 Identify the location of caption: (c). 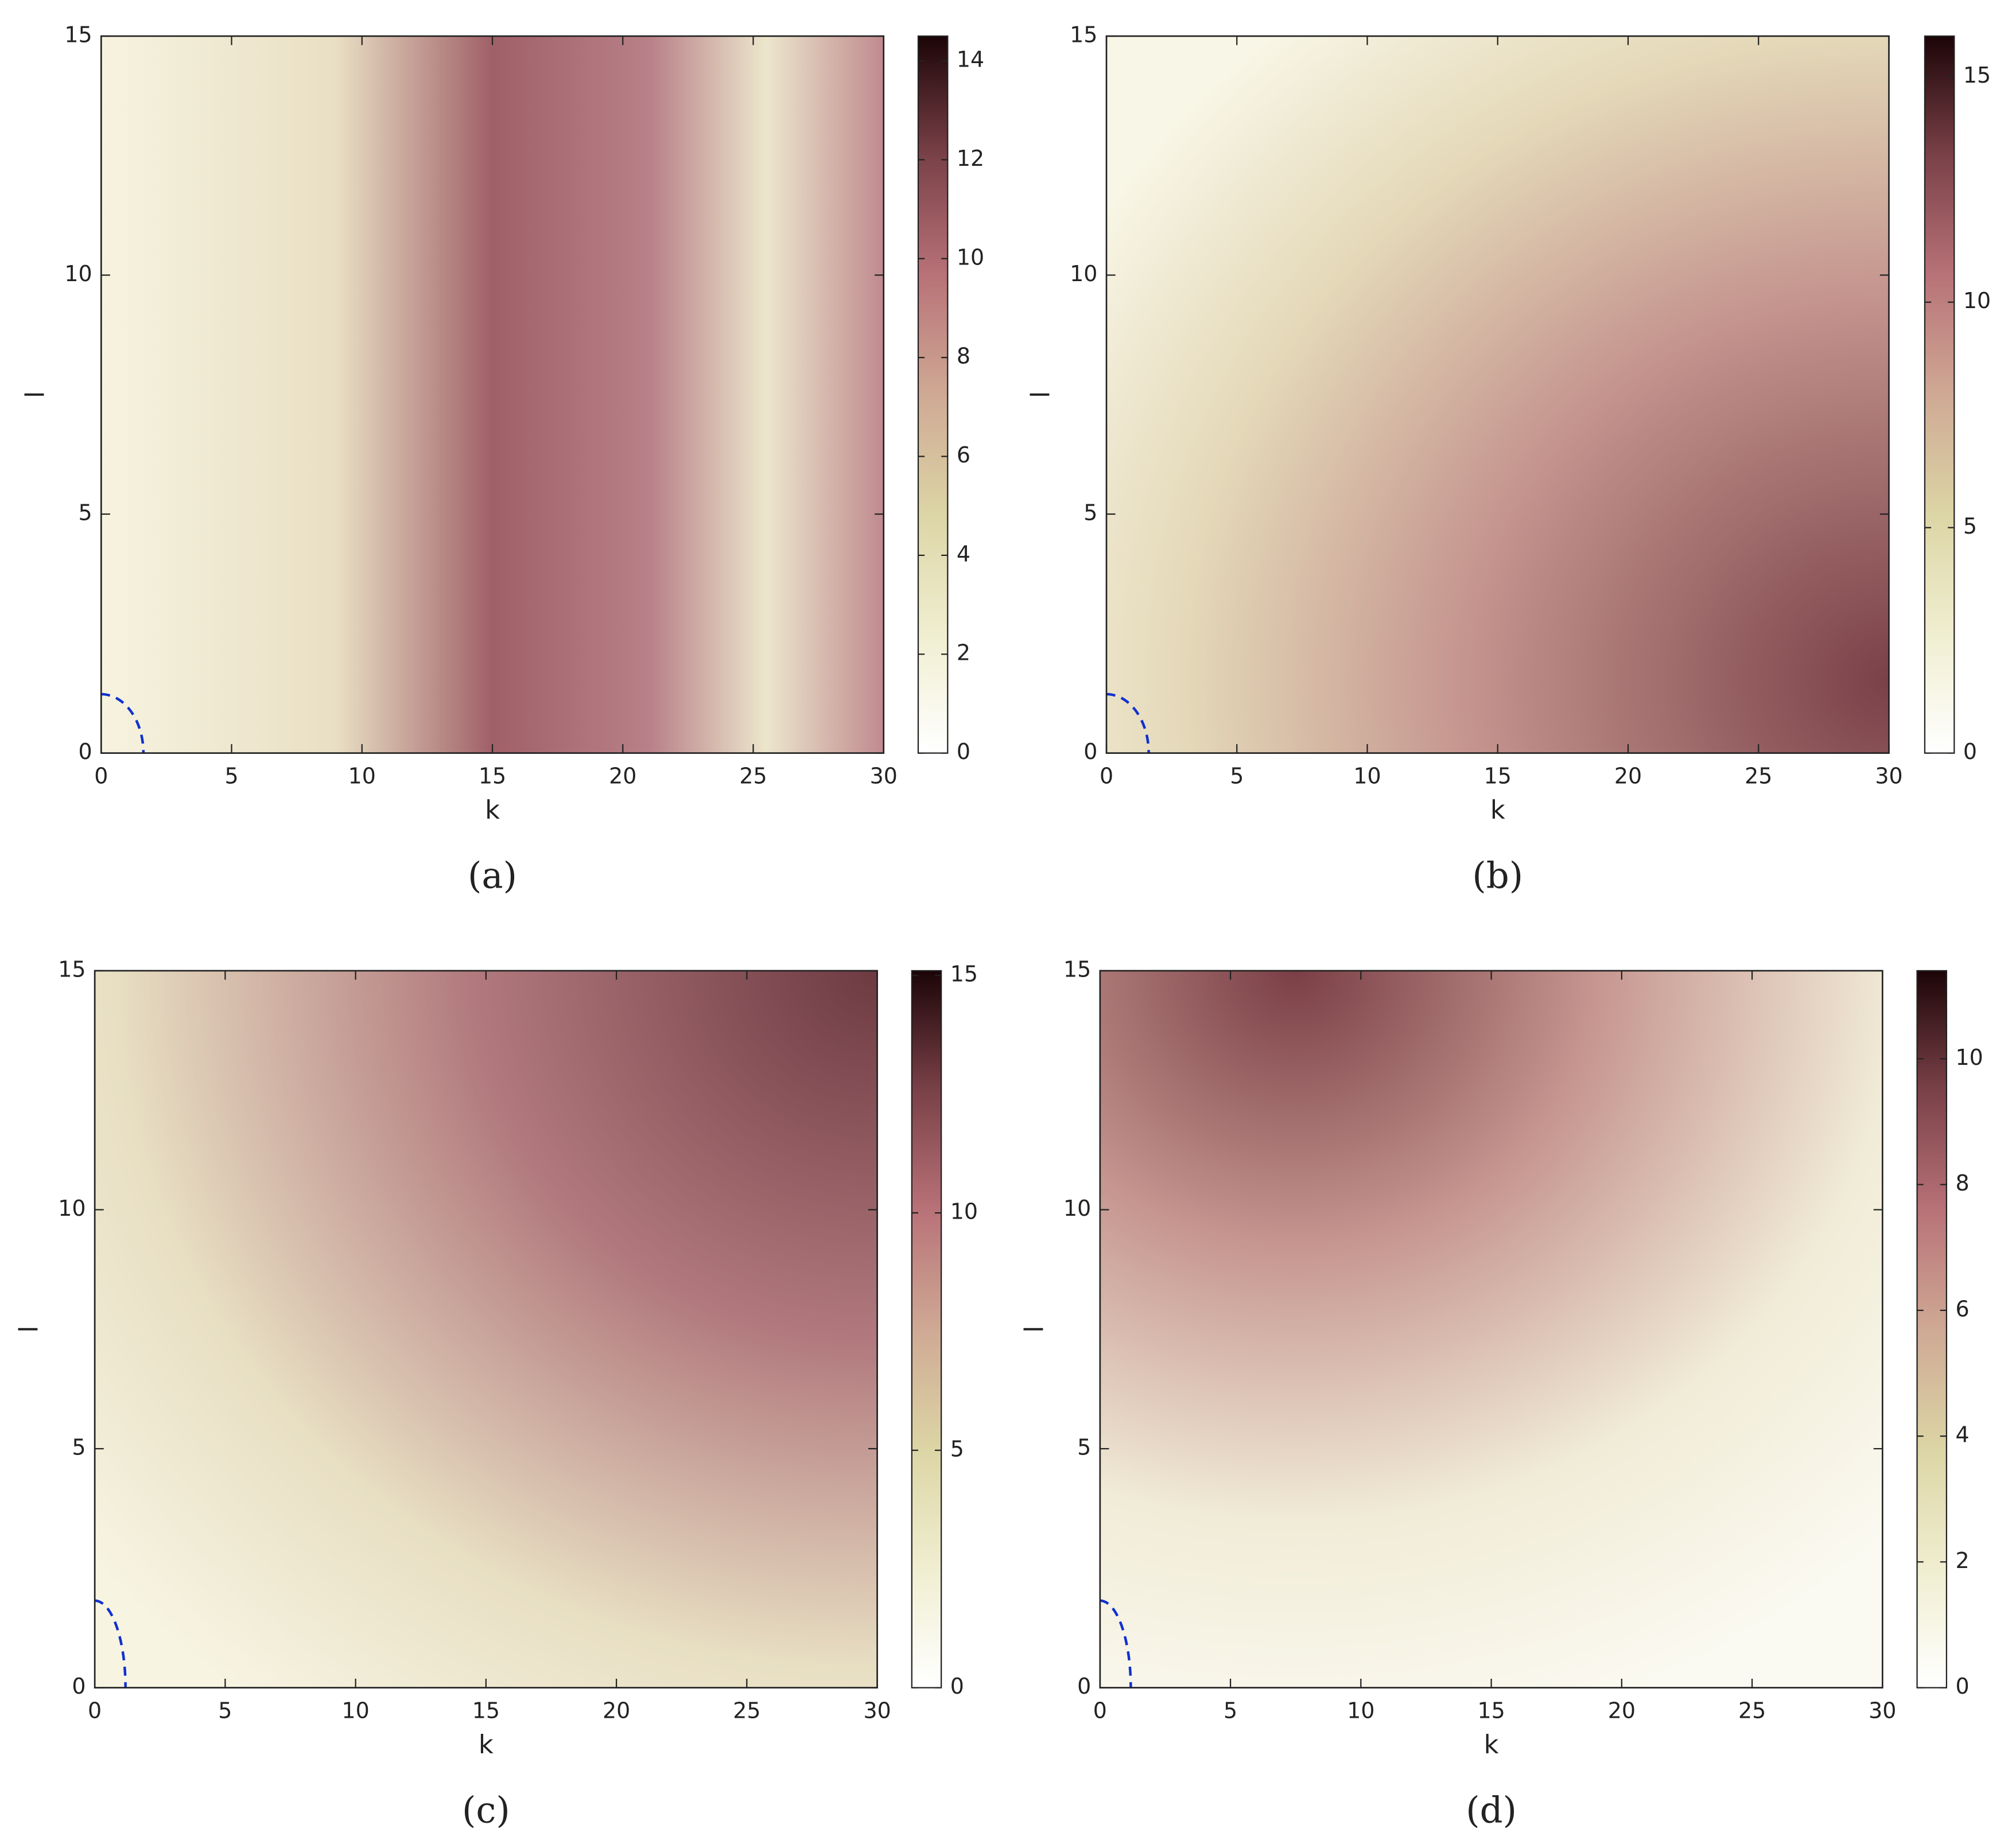
(486, 1810).